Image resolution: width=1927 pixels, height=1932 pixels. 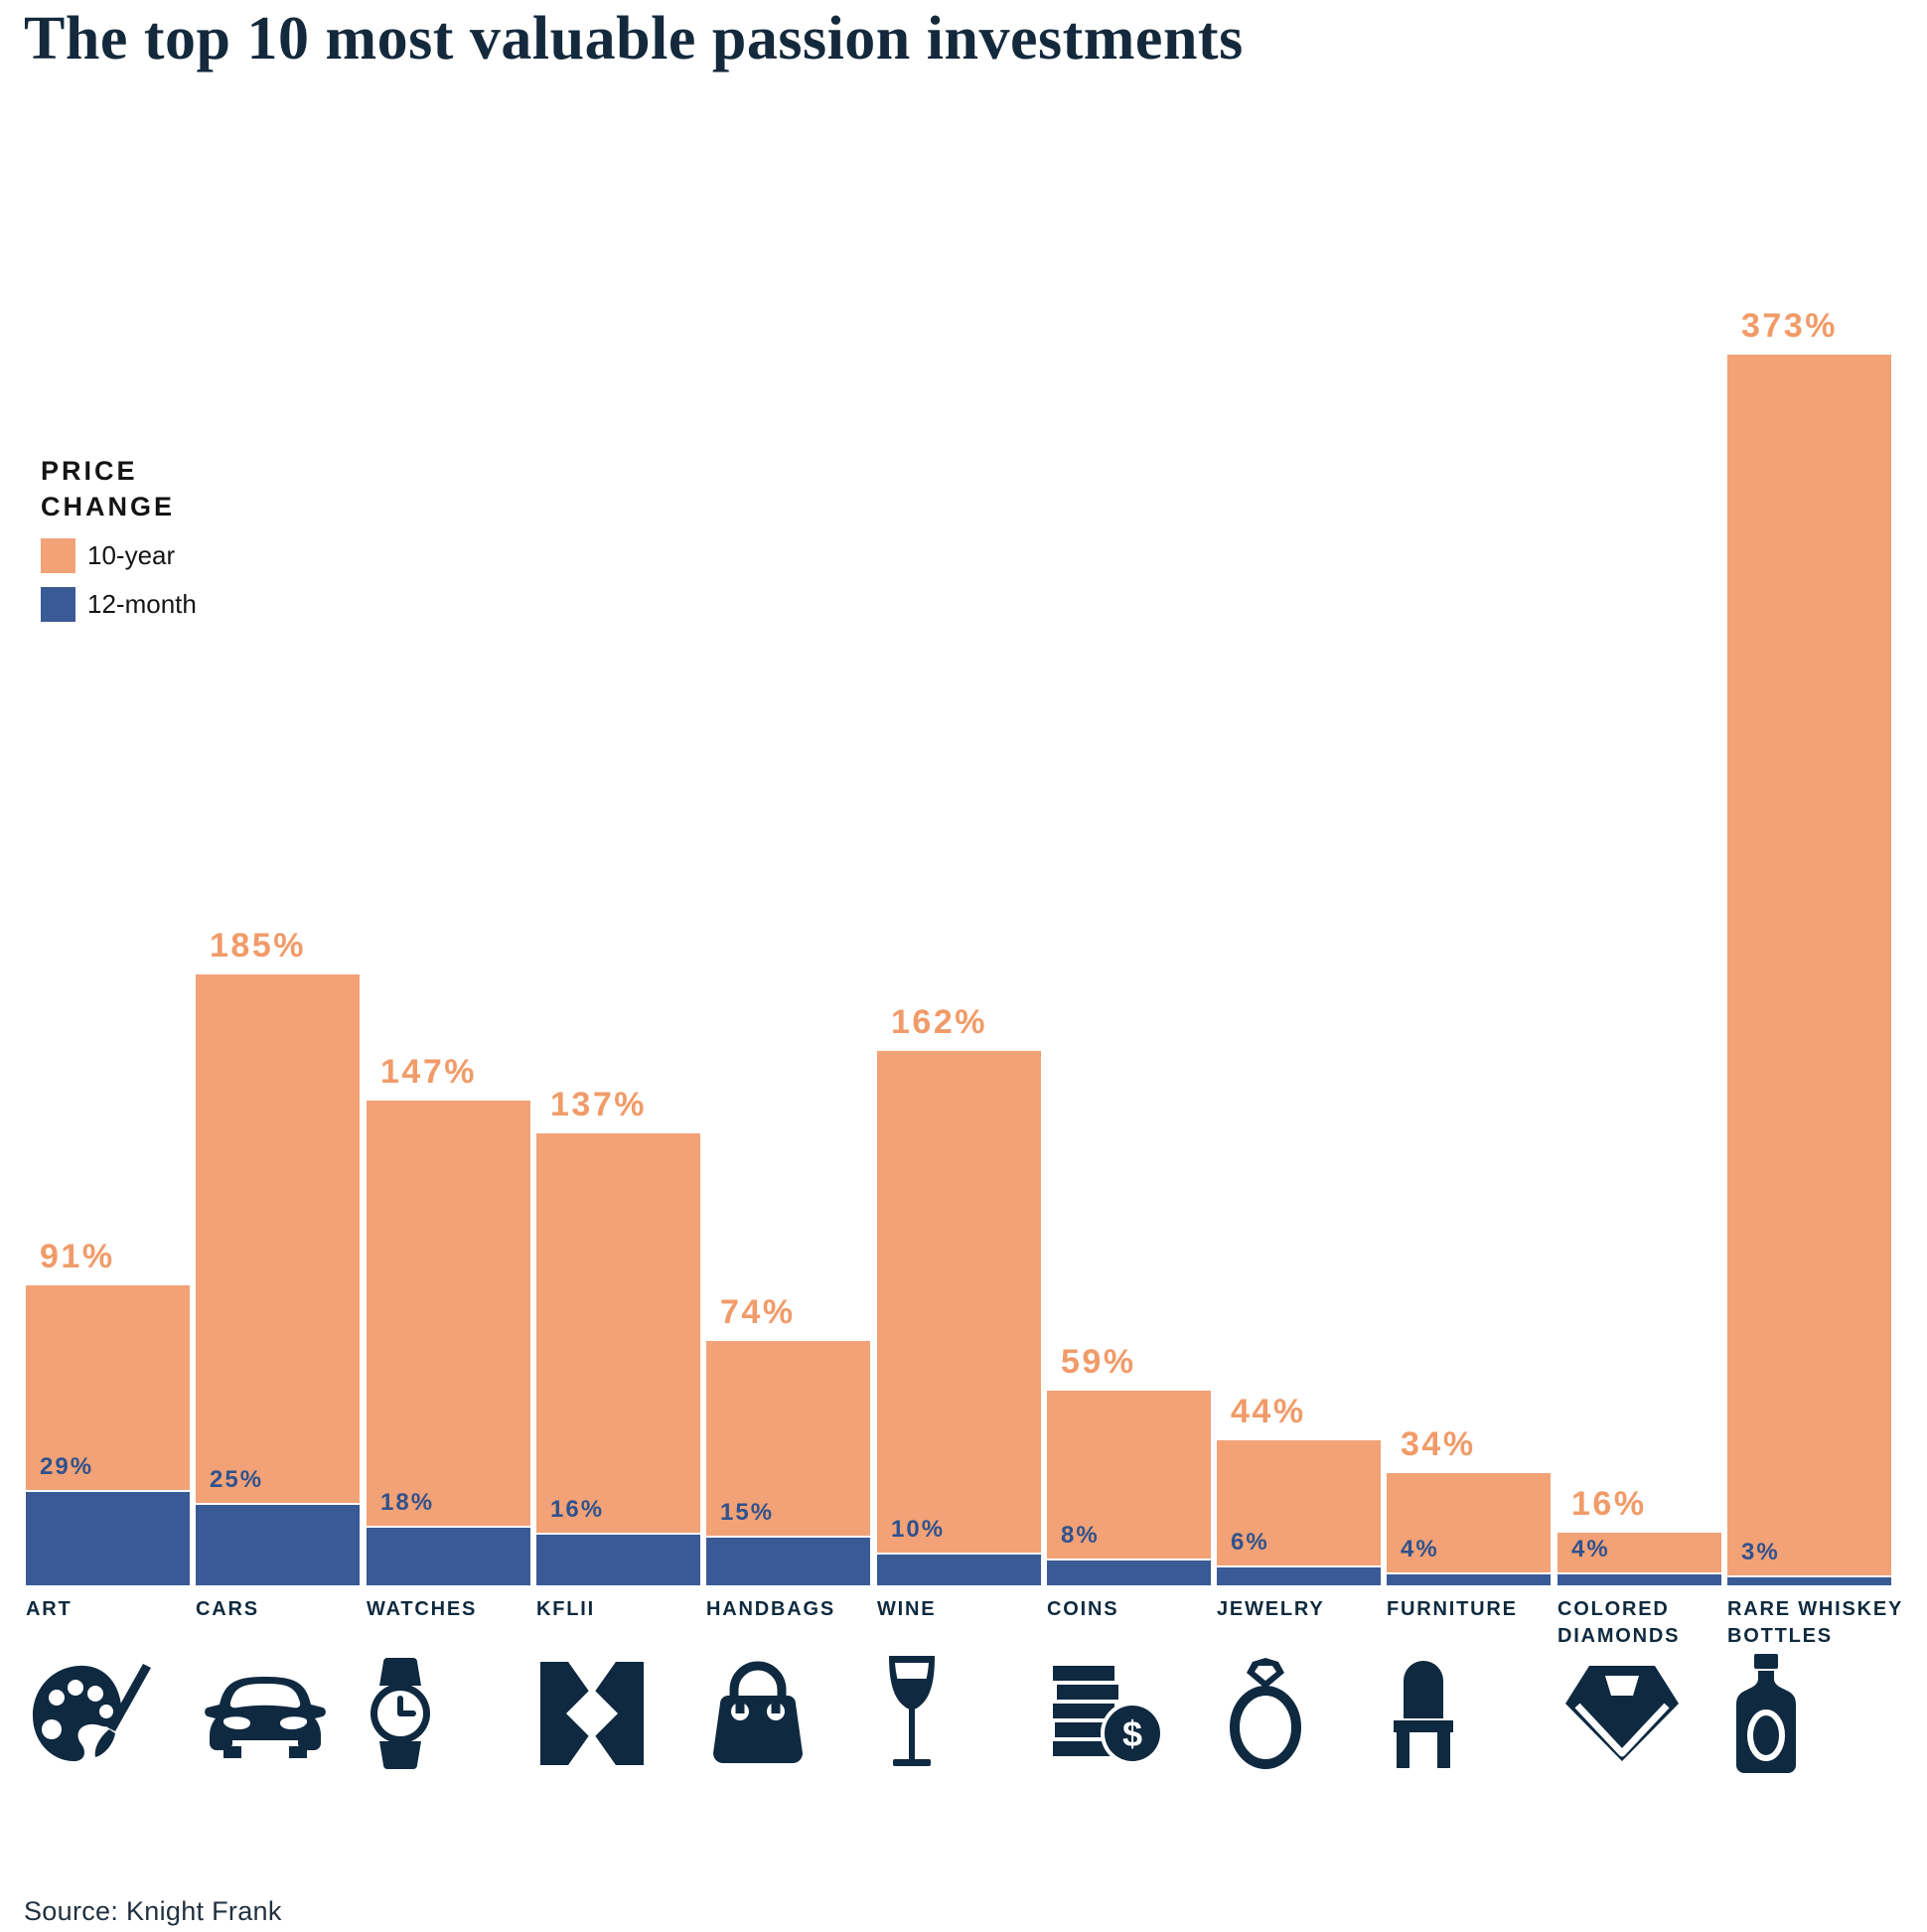 I want to click on legend-title: PRICE CHANGE, so click(x=119, y=488).